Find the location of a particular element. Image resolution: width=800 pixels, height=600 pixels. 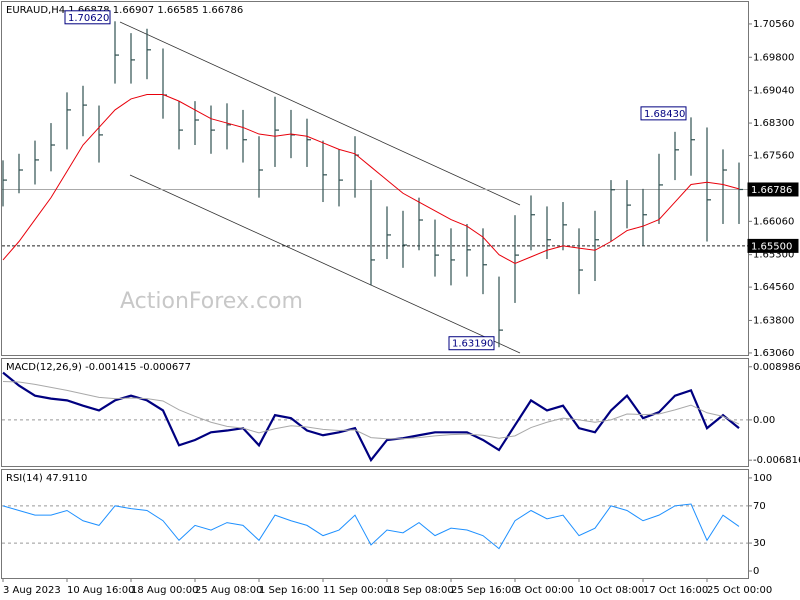

y-tick-label: 1.64560 is located at coordinates (773, 287).